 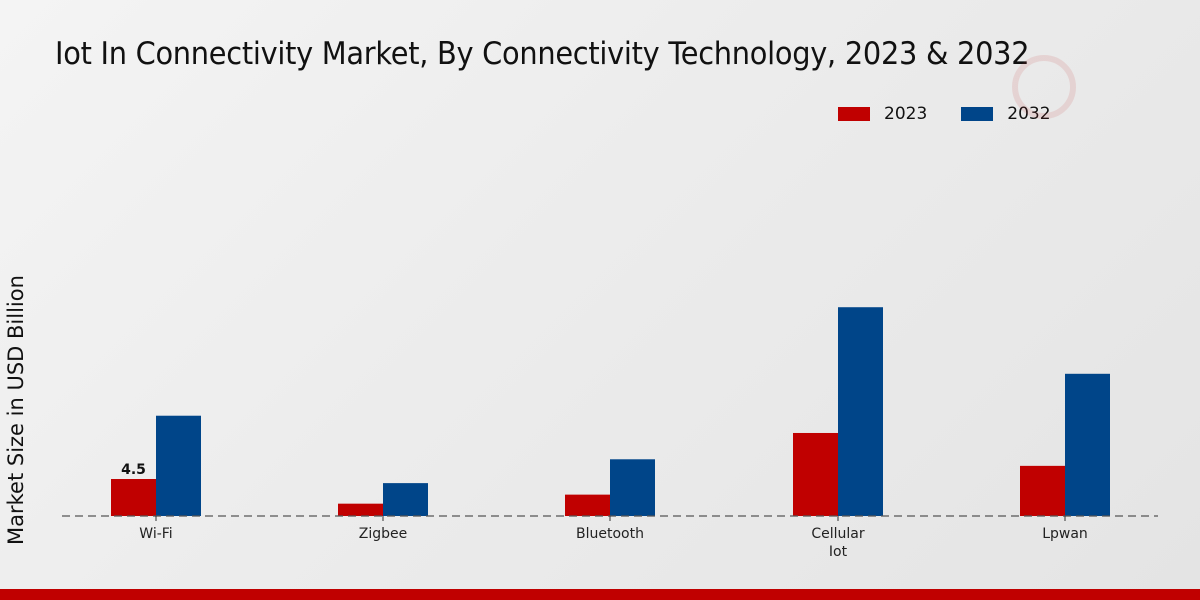 What do you see at coordinates (600, 594) in the screenshot?
I see `footer-bar` at bounding box center [600, 594].